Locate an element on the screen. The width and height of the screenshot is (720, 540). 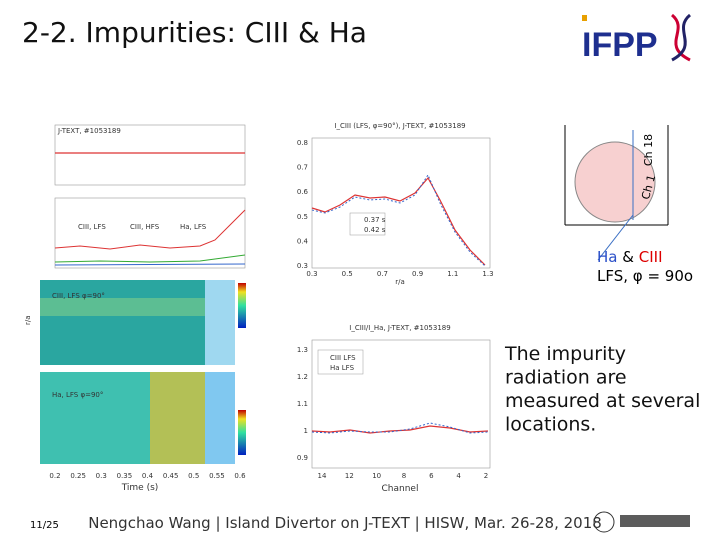
plot-title: I_CIII (LFS, φ=90°), J-TEXT, #1053189 is located at coordinates (399, 126).